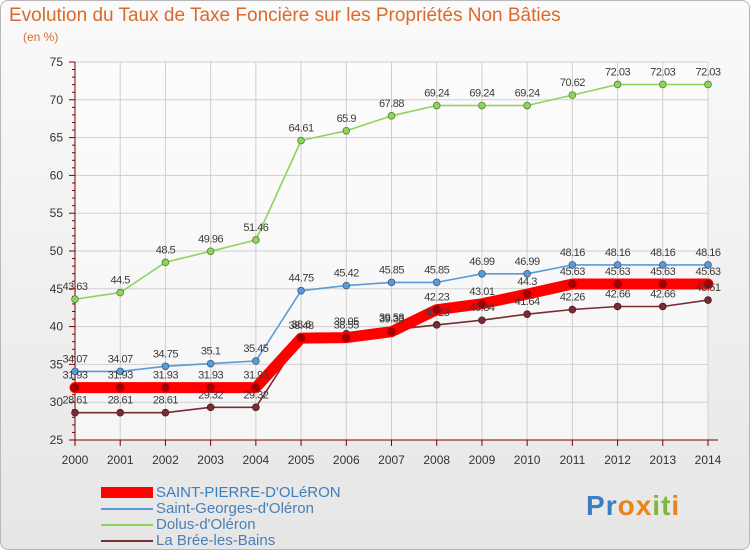 Image resolution: width=750 pixels, height=550 pixels. Describe the element at coordinates (165, 460) in the screenshot. I see `x-tick-label: 2002` at that location.